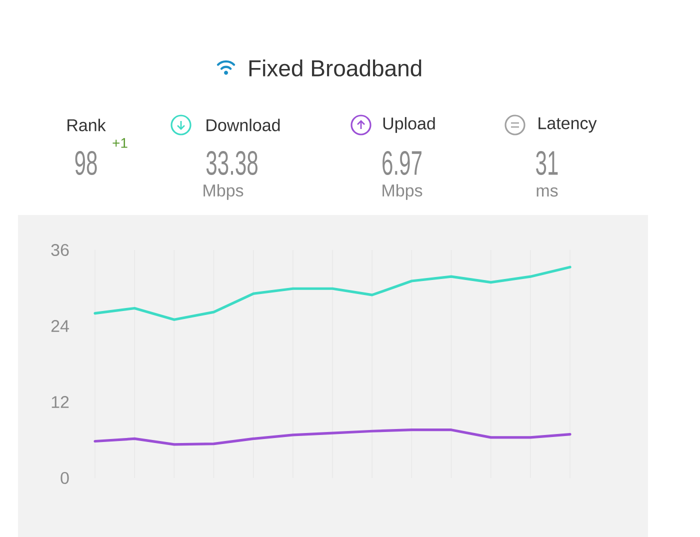 The width and height of the screenshot is (700, 537). Describe the element at coordinates (60, 402) in the screenshot. I see `y-tick-label: 12` at that location.